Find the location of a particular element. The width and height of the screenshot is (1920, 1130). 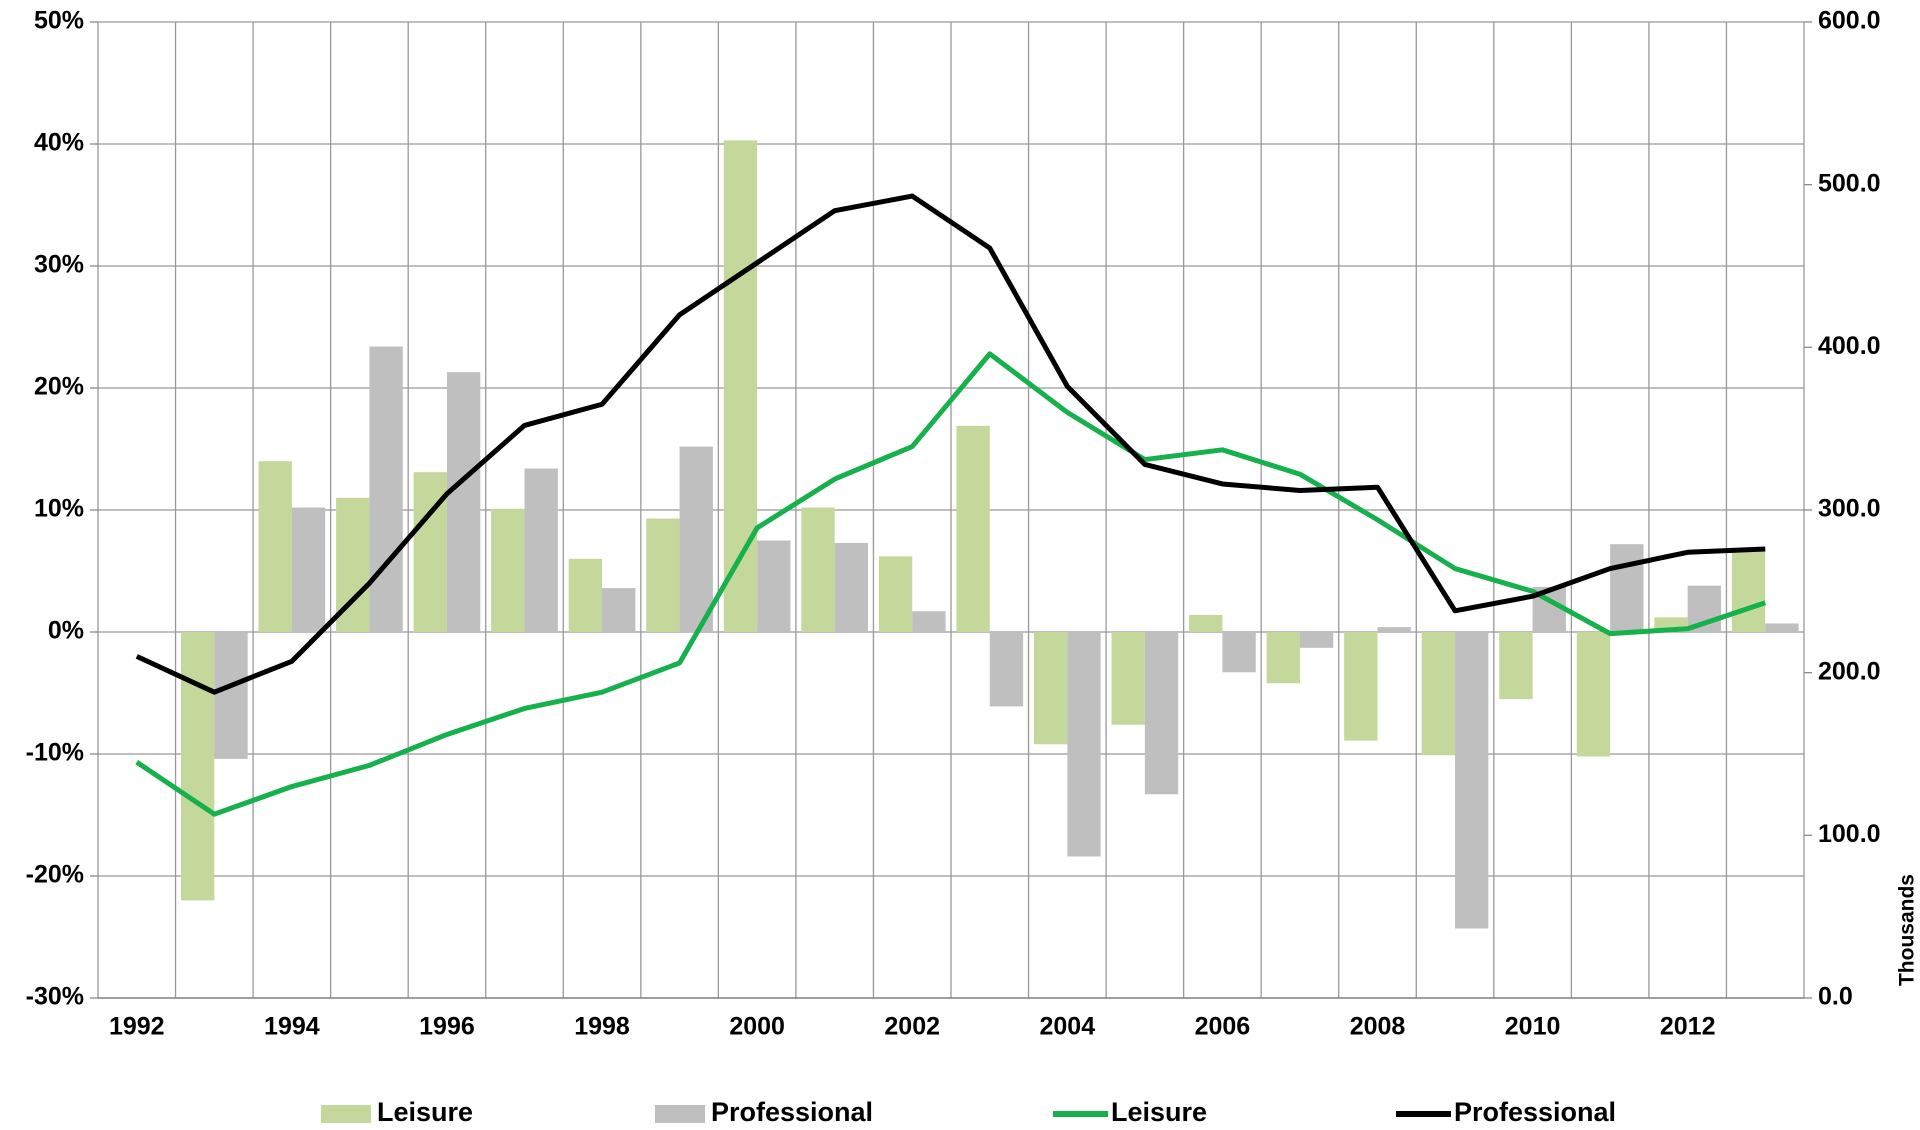

y2-tick-label: 200.0 is located at coordinates (1849, 671).